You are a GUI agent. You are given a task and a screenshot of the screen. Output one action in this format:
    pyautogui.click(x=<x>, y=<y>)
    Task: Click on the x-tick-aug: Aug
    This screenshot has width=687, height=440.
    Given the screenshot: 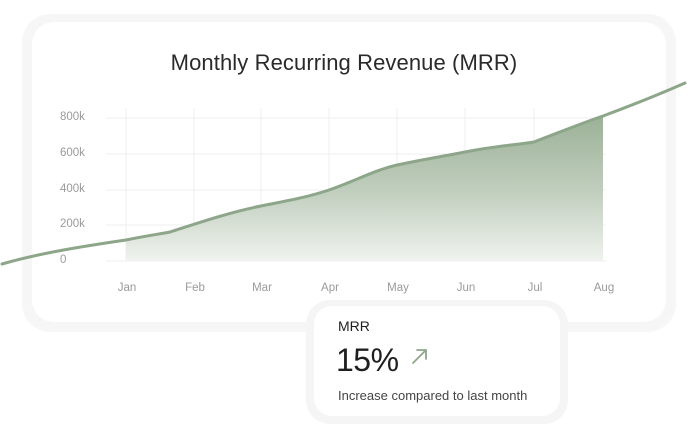 What is the action you would take?
    pyautogui.click(x=604, y=288)
    